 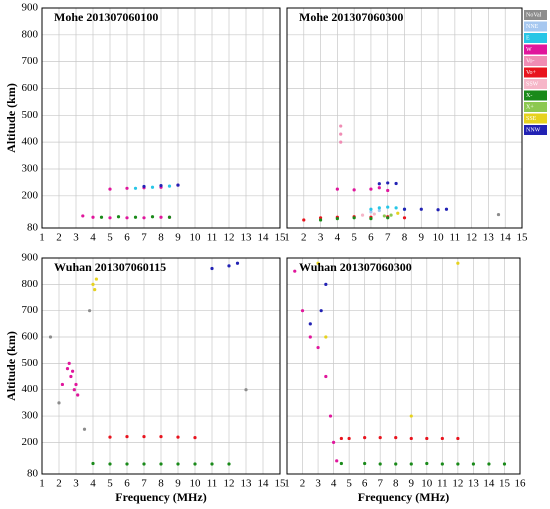 I want to click on y-tick-label: 500, so click(x=30, y=363).